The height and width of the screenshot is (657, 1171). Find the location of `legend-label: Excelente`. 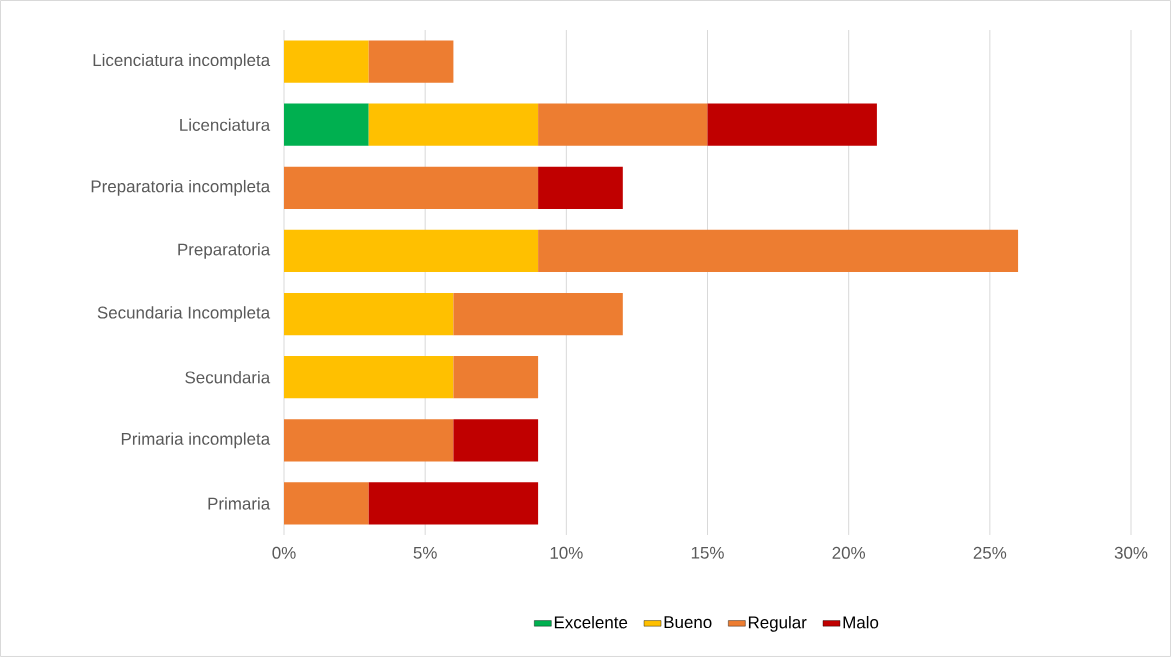

legend-label: Excelente is located at coordinates (591, 622).